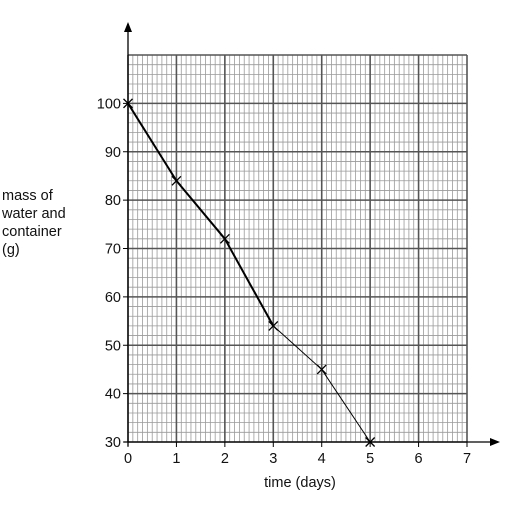 Image resolution: width=512 pixels, height=517 pixels. Describe the element at coordinates (27, 196) in the screenshot. I see `y-axis-label-line-1: mass of` at that location.